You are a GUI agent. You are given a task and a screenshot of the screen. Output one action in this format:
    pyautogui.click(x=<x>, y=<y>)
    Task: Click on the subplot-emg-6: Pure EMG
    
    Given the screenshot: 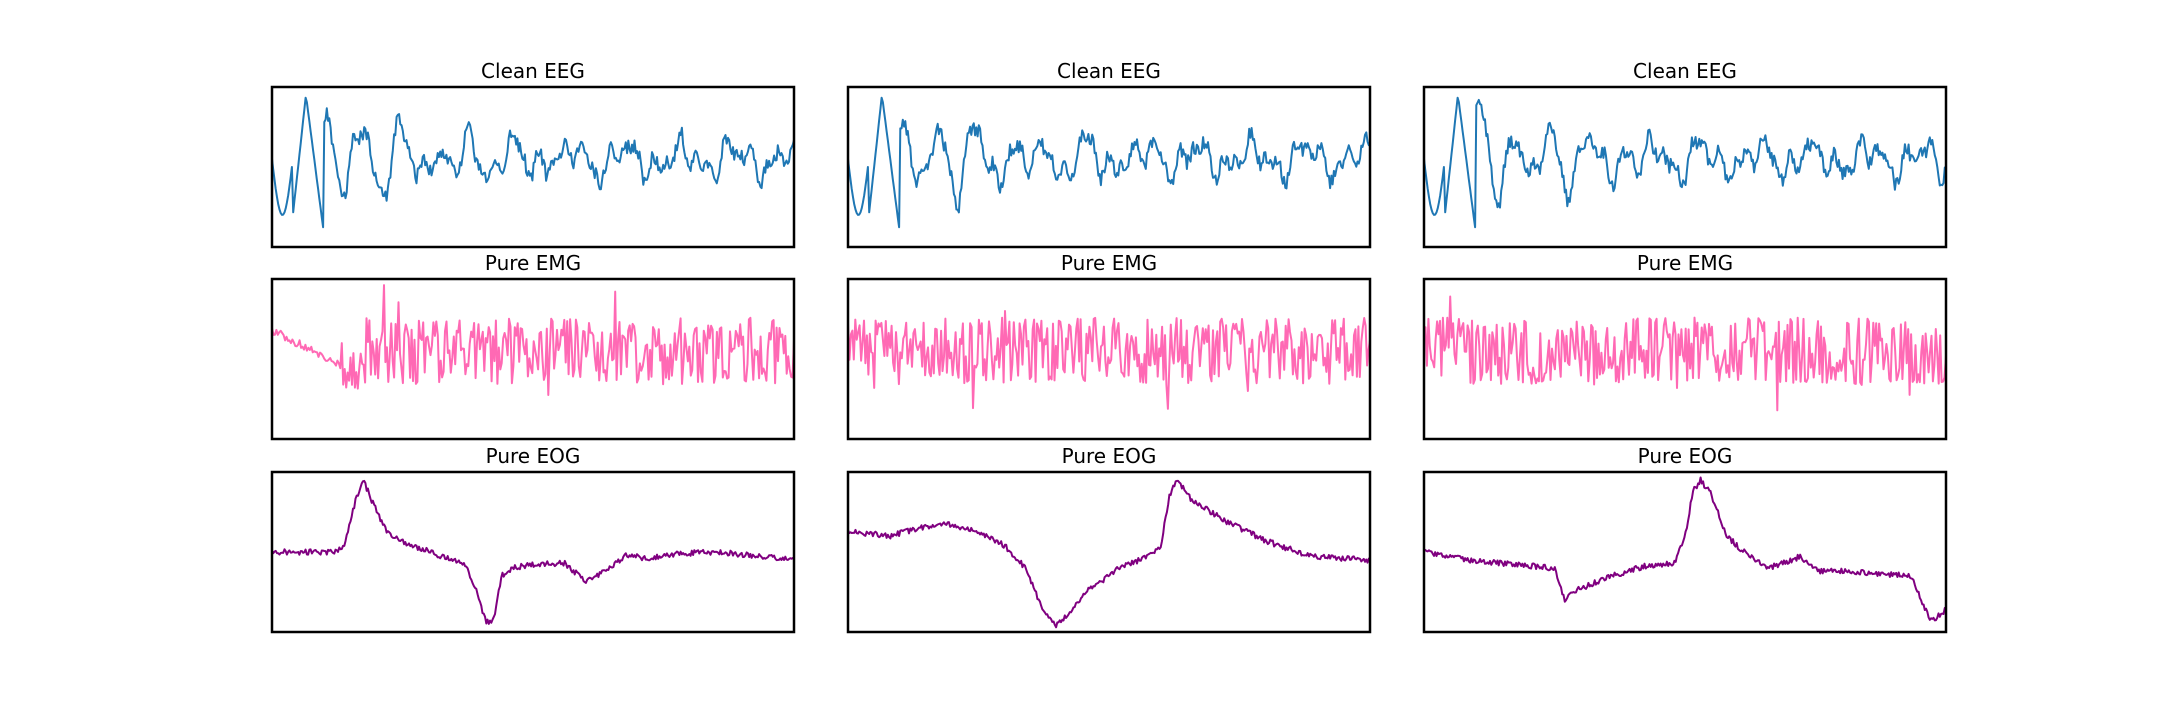 What is the action you would take?
    pyautogui.click(x=1685, y=346)
    